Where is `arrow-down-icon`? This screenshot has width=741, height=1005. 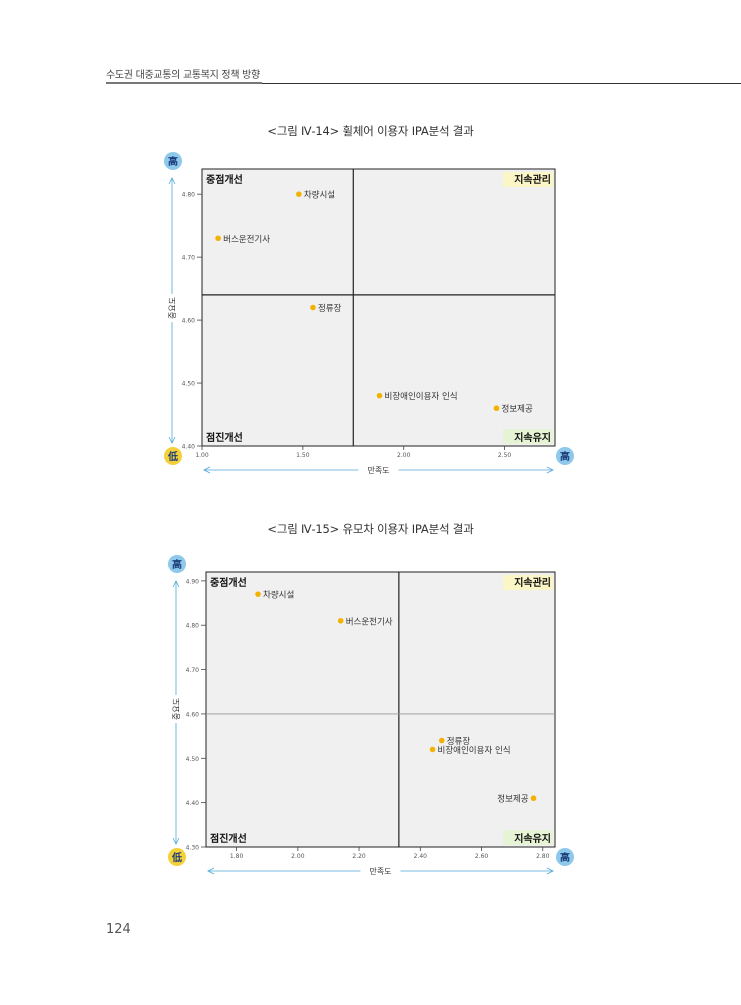
arrow-down-icon is located at coordinates (172, 440).